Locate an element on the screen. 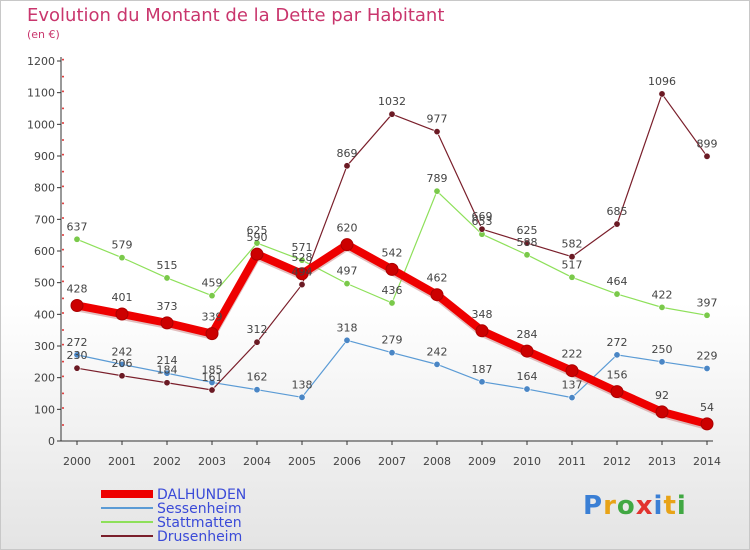  y-tick-label: 900 is located at coordinates (44, 156).